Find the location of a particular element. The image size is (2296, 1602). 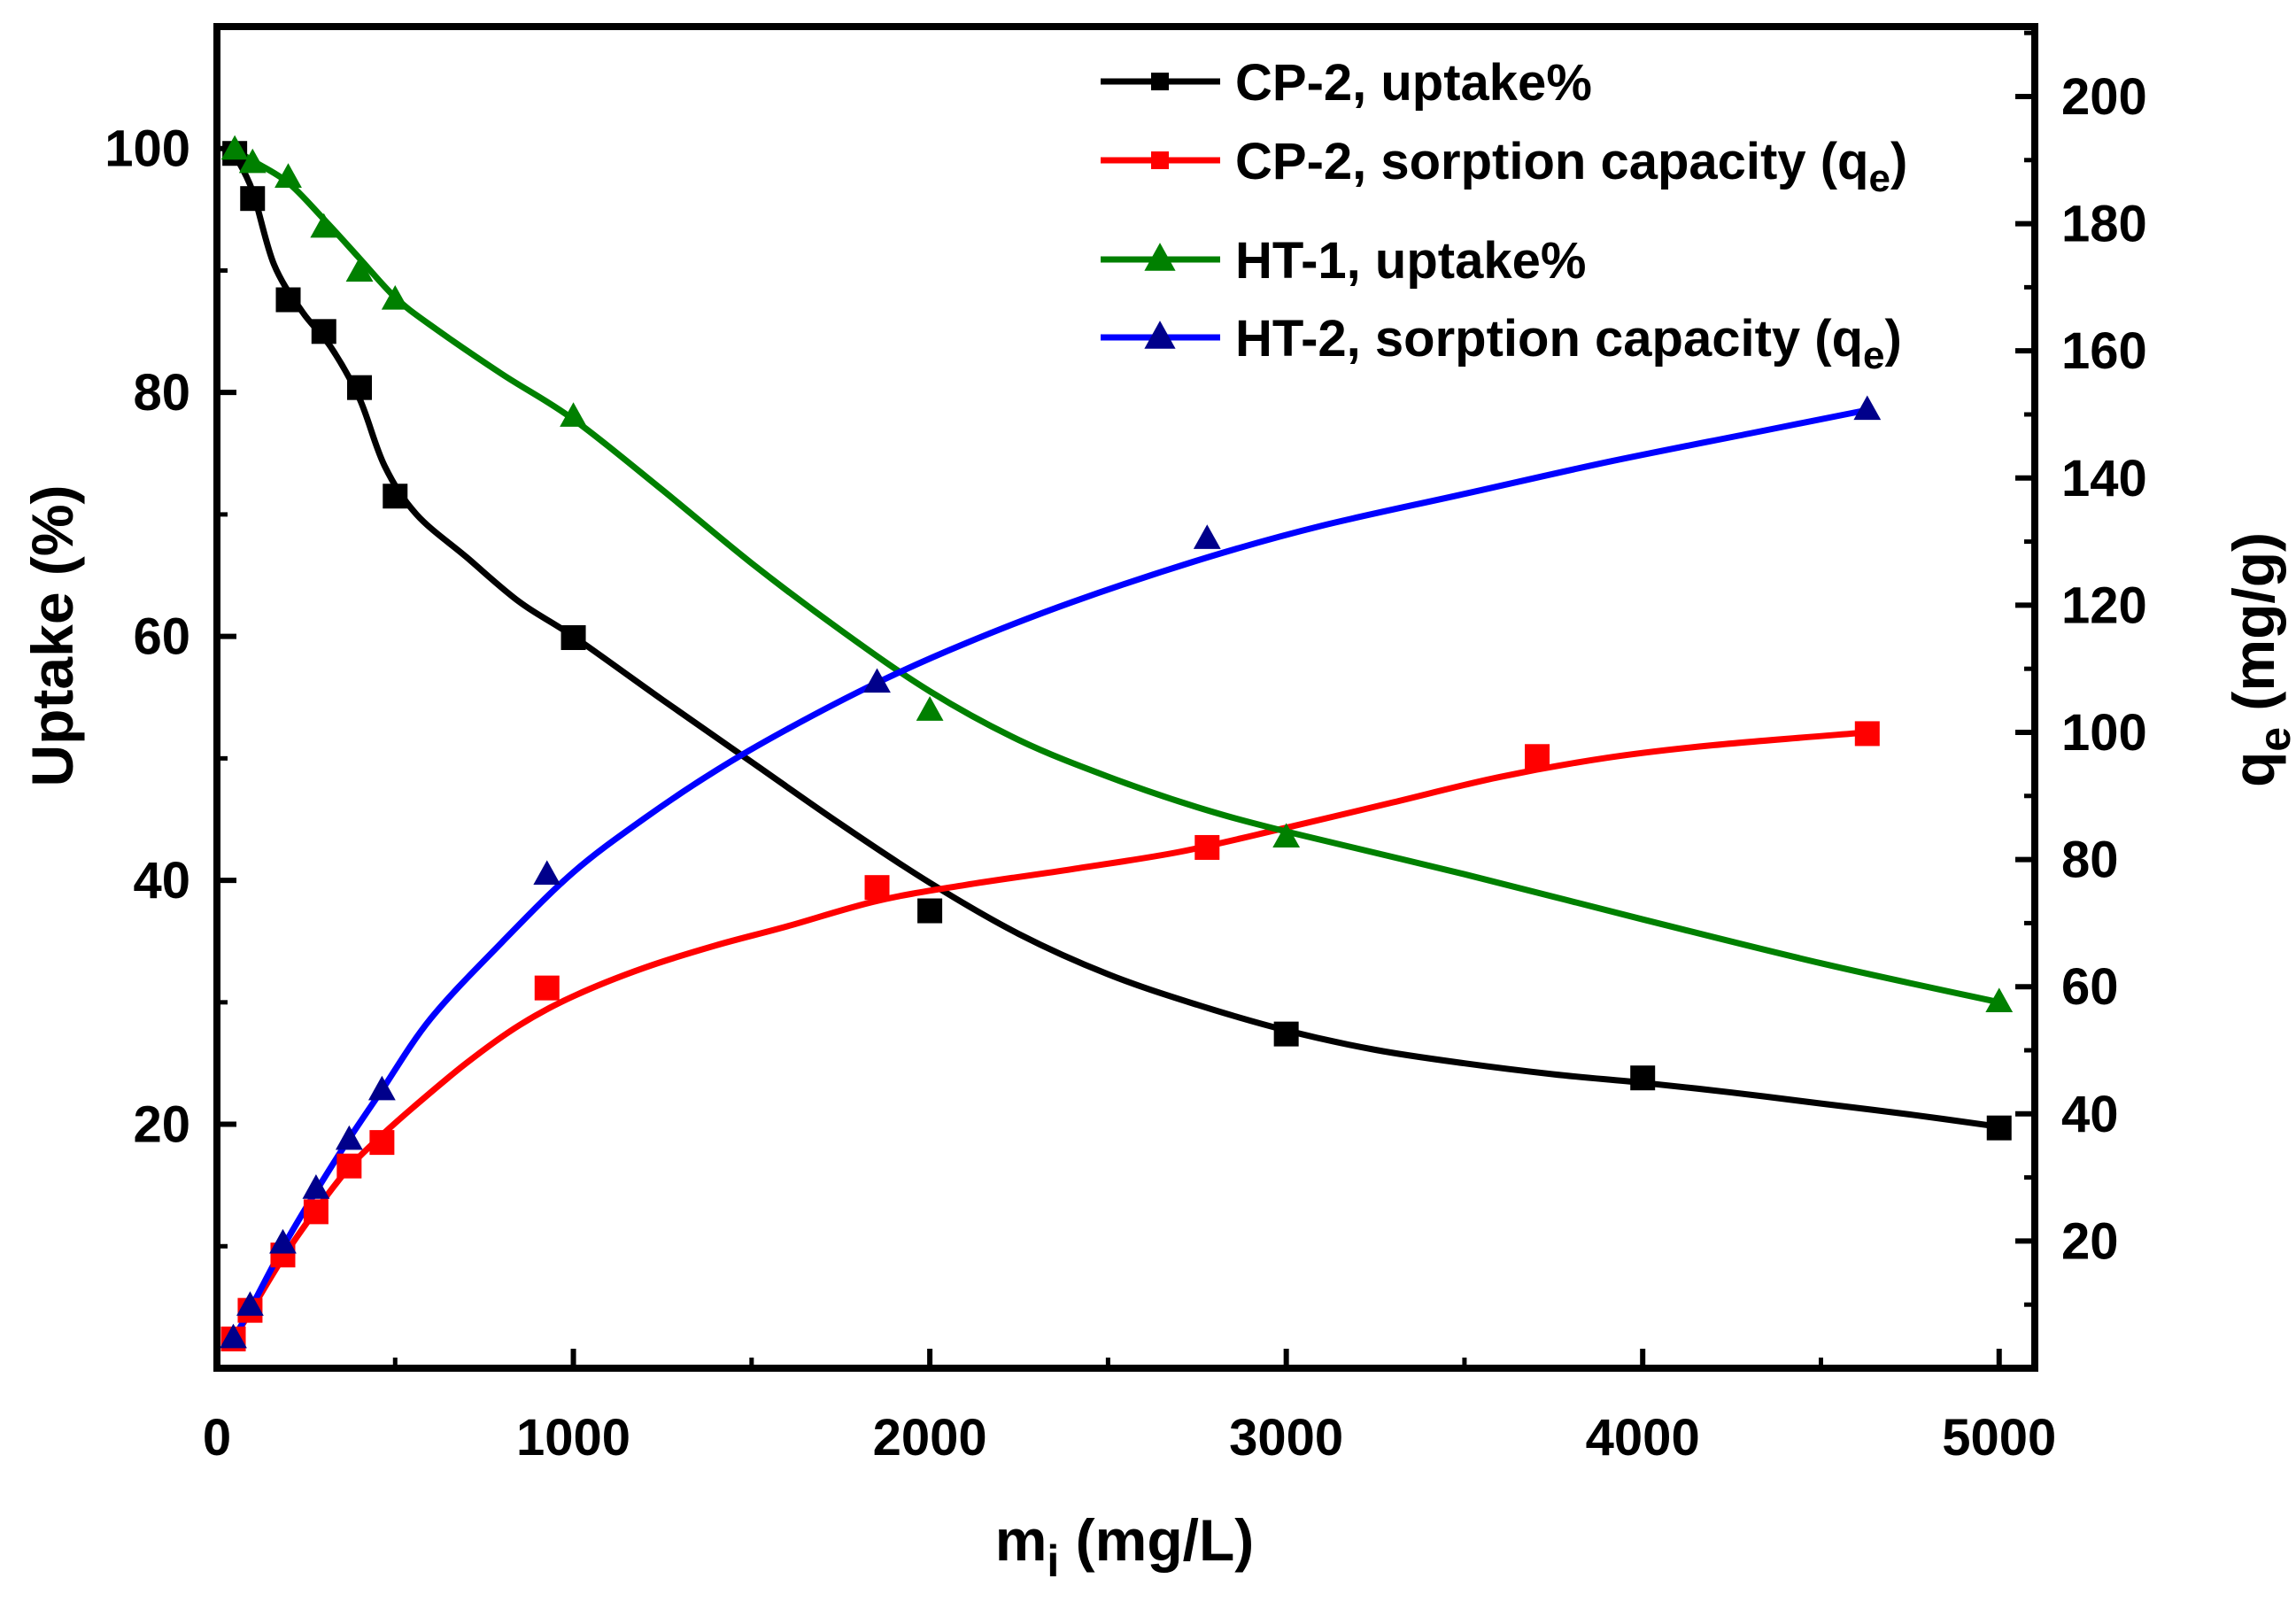

legend-marker-ht-2-sorption-capacity-qe is located at coordinates (1160, 335).